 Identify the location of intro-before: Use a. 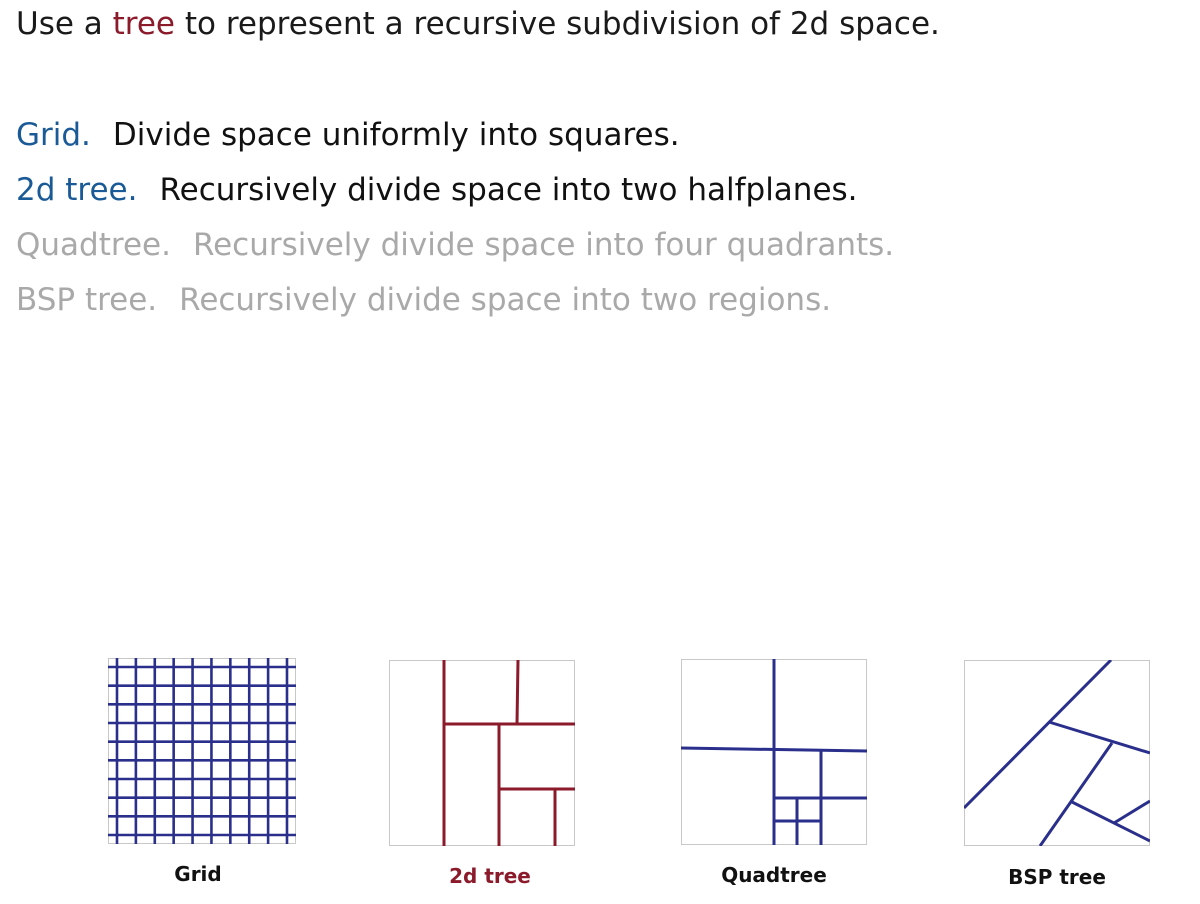
(59, 24).